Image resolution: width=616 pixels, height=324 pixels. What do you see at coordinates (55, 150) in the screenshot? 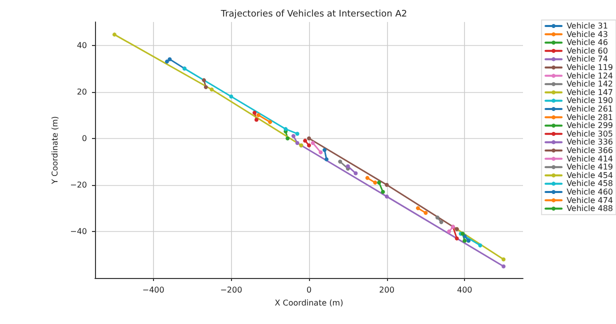
I see `y-axis-title: Y Coordinate (m)` at bounding box center [55, 150].